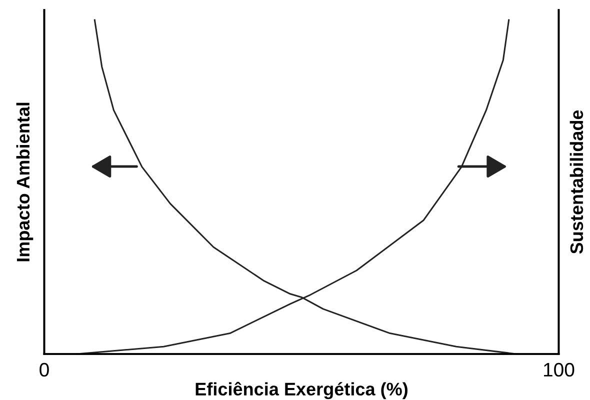 The width and height of the screenshot is (590, 400). I want to click on y2-axis-title: Sustentabilidade, so click(577, 182).